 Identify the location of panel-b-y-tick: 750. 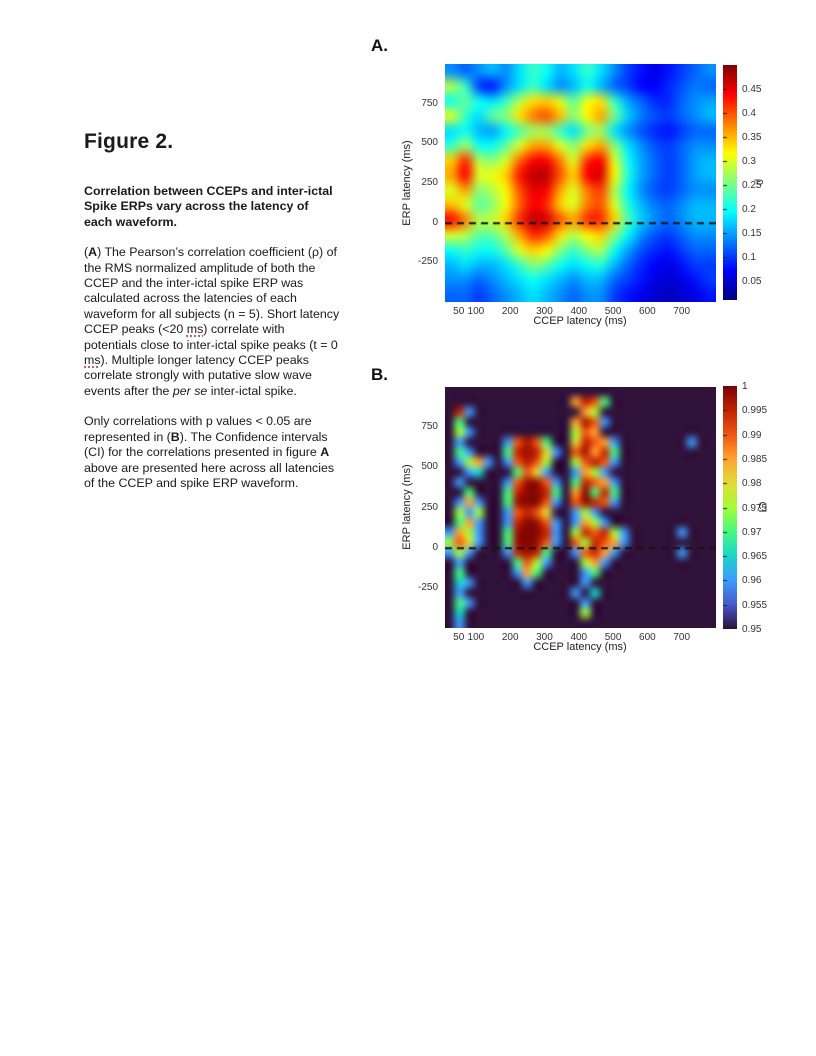
(429, 427).